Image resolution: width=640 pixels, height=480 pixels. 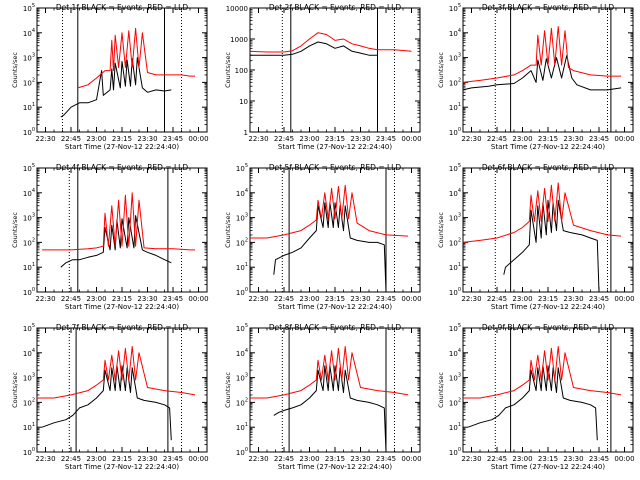 I want to click on panel-title: Det 5f BLACK = Events, RED = LLD, so click(x=335, y=167).